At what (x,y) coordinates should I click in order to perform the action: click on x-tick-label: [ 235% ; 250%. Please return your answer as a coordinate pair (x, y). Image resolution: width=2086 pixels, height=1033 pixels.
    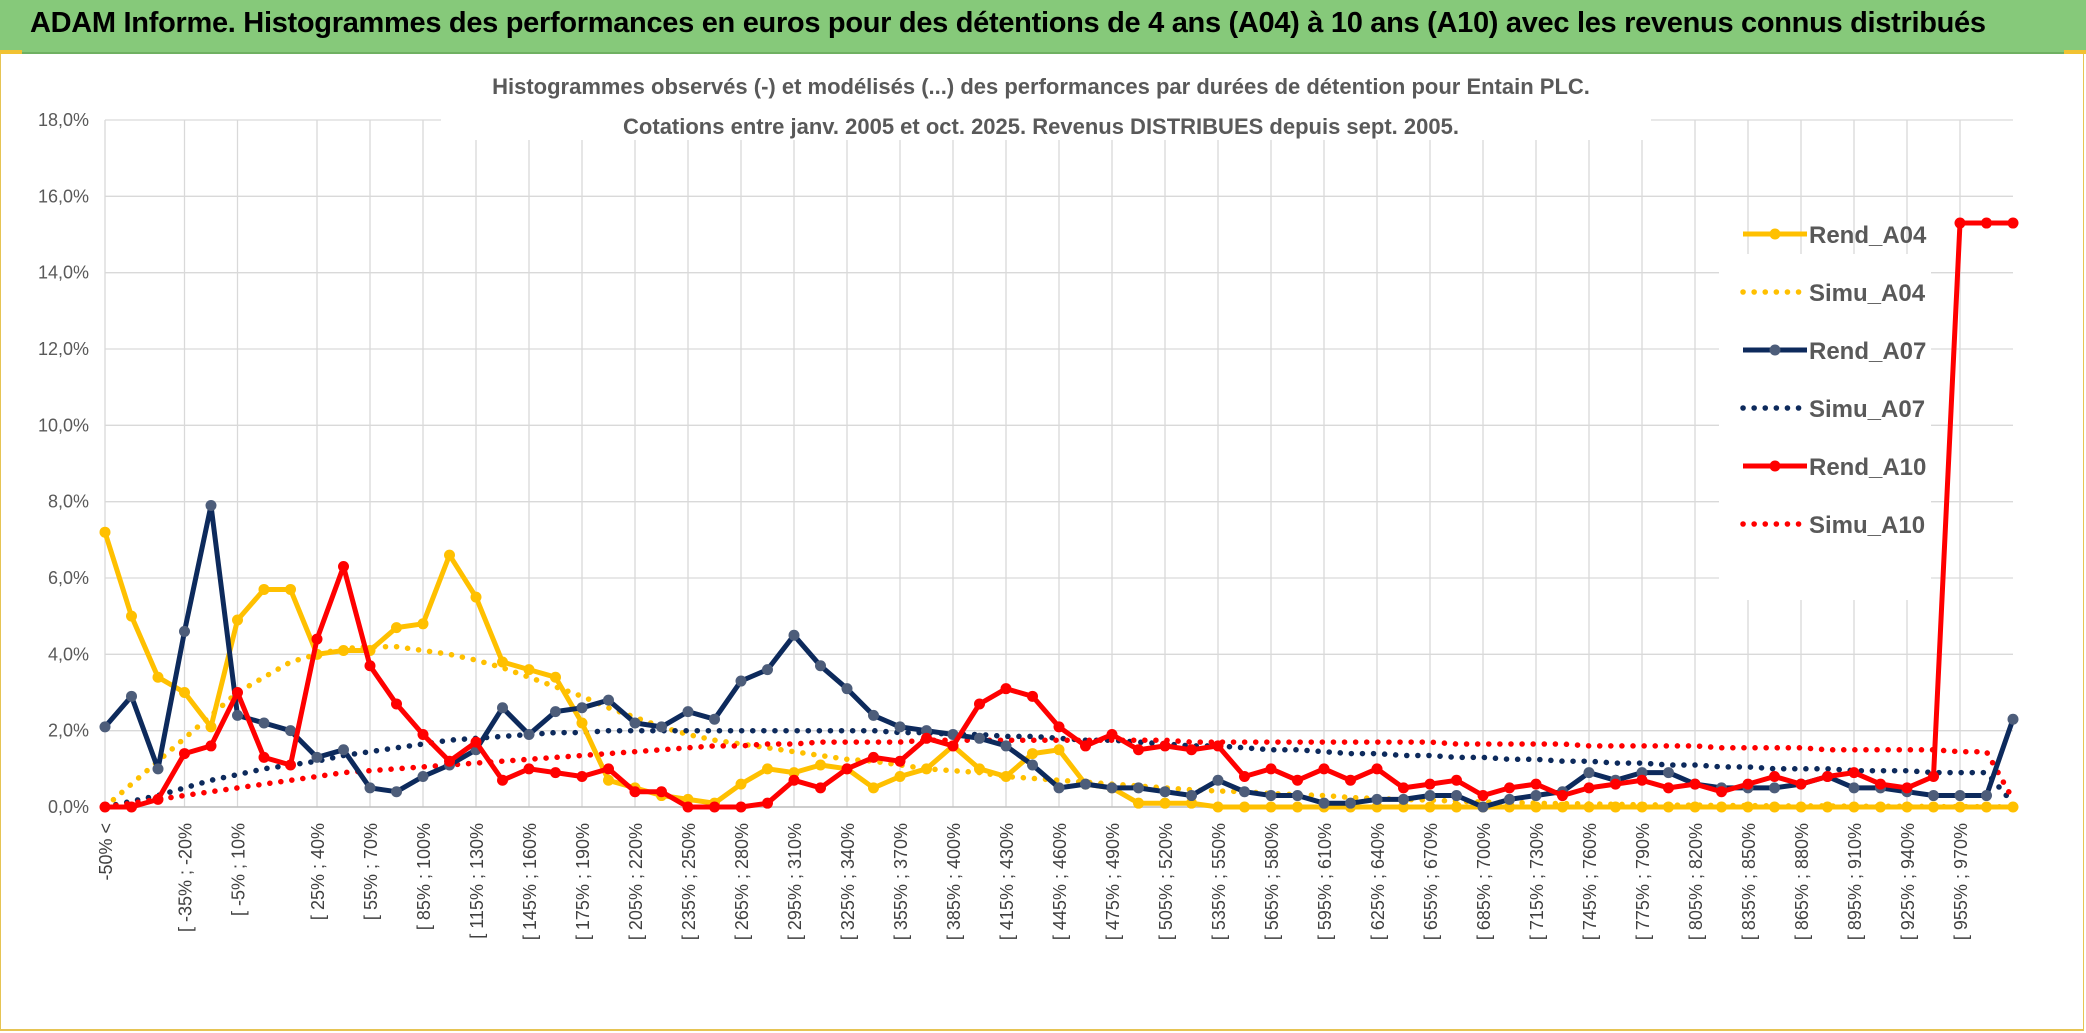
    Looking at the image, I should click on (689, 881).